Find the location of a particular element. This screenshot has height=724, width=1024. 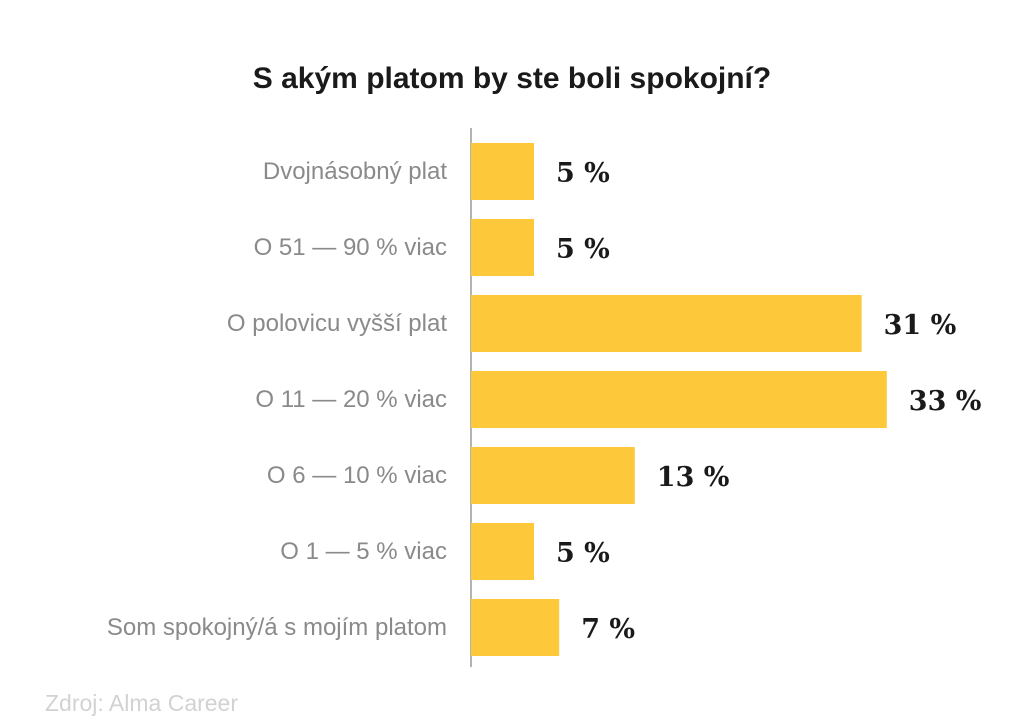

data-label: 31 % is located at coordinates (920, 325).